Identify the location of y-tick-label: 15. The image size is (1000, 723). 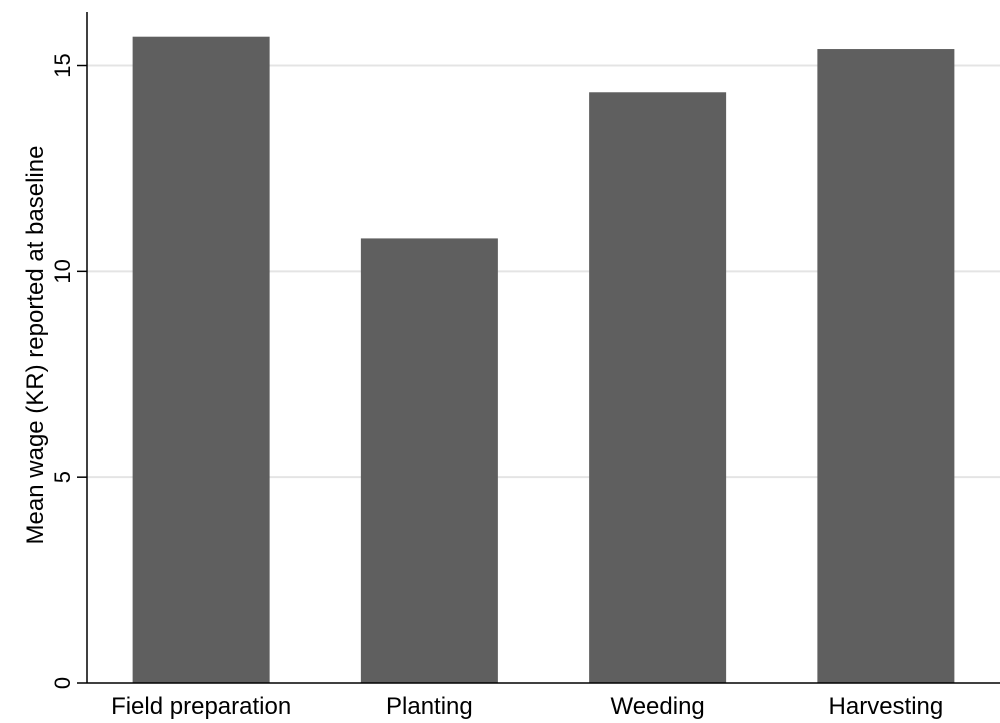
(62, 65).